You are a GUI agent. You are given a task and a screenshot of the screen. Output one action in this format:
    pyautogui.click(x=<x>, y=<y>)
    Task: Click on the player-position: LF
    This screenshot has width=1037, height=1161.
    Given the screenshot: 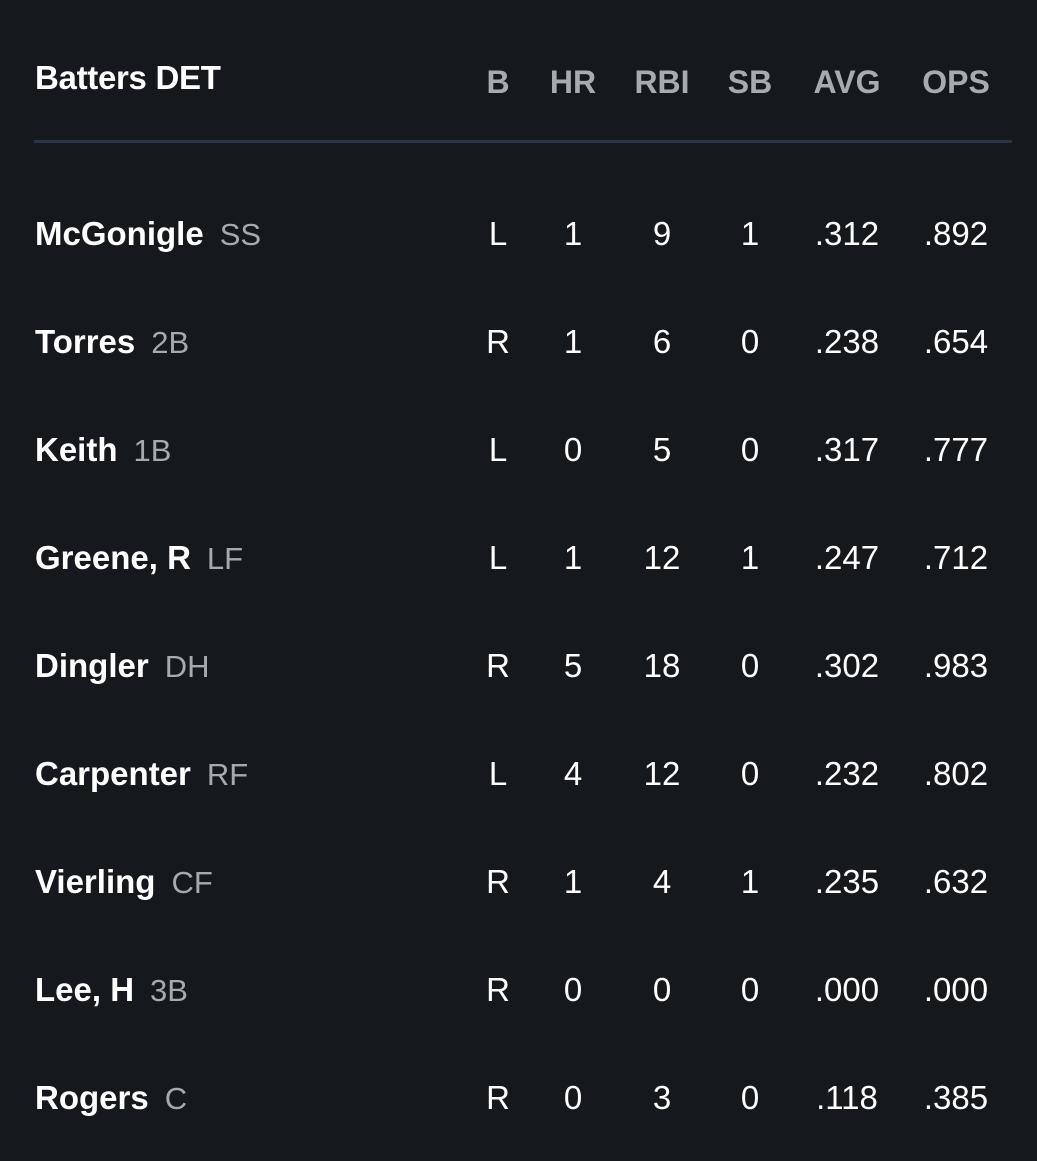 What is the action you would take?
    pyautogui.click(x=225, y=558)
    